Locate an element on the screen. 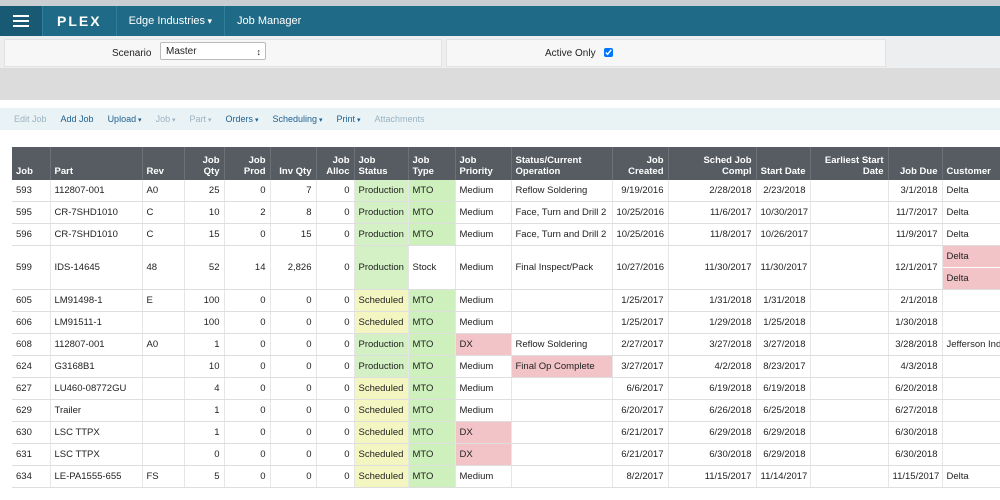  table-cell: Delta Delta is located at coordinates (971, 267).